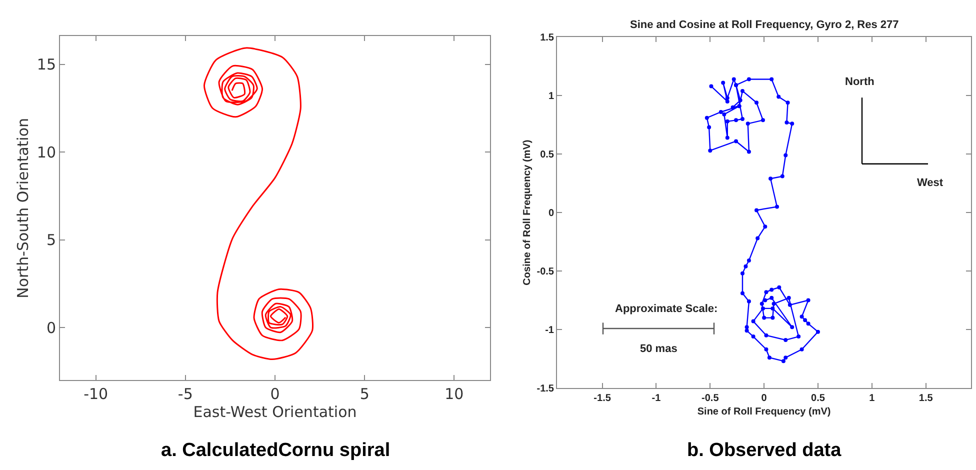 Image resolution: width=976 pixels, height=470 pixels. Describe the element at coordinates (926, 398) in the screenshot. I see `x-tick-label: 1.5` at that location.